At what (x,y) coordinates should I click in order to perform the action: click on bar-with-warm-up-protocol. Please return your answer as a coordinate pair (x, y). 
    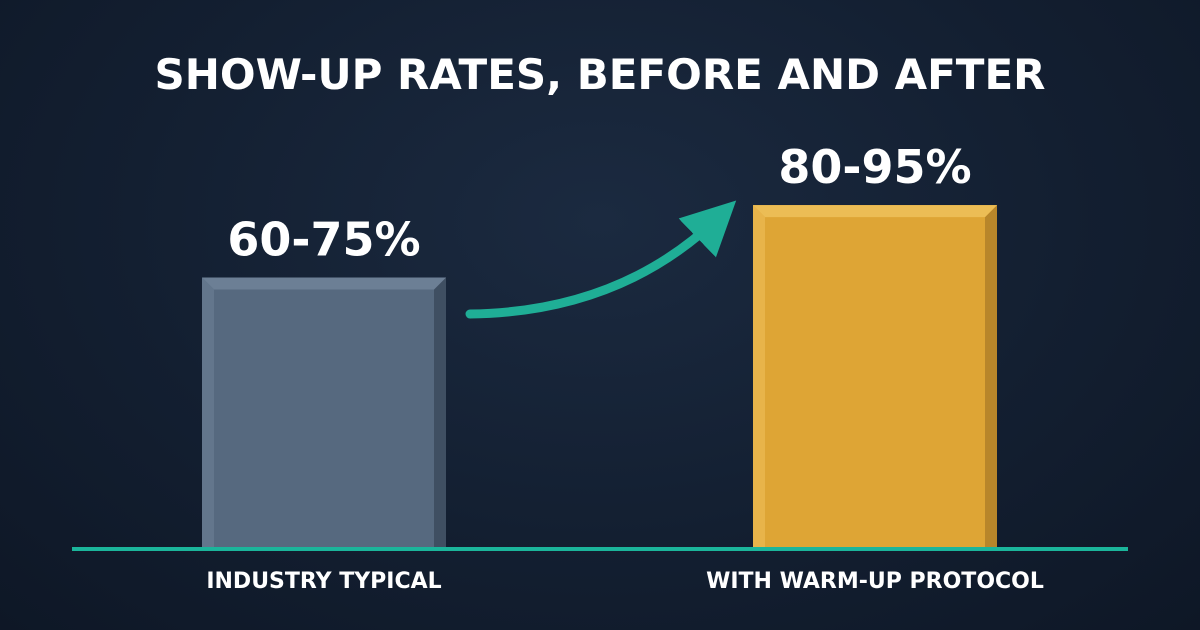
    Looking at the image, I should click on (875, 377).